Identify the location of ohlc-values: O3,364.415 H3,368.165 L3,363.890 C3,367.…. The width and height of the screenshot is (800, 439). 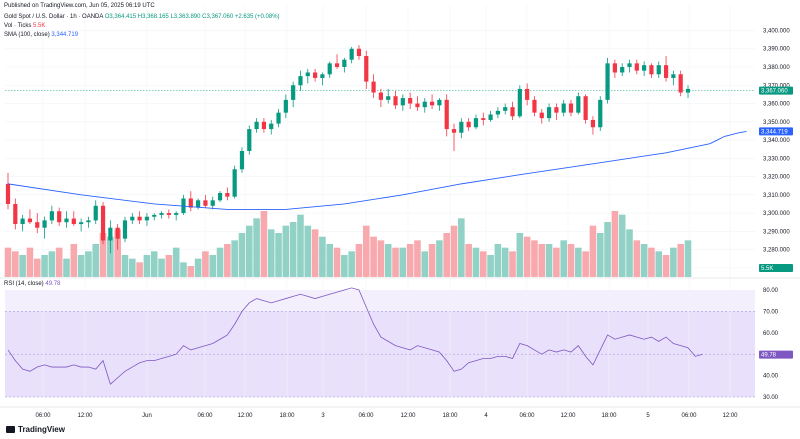
(169, 17).